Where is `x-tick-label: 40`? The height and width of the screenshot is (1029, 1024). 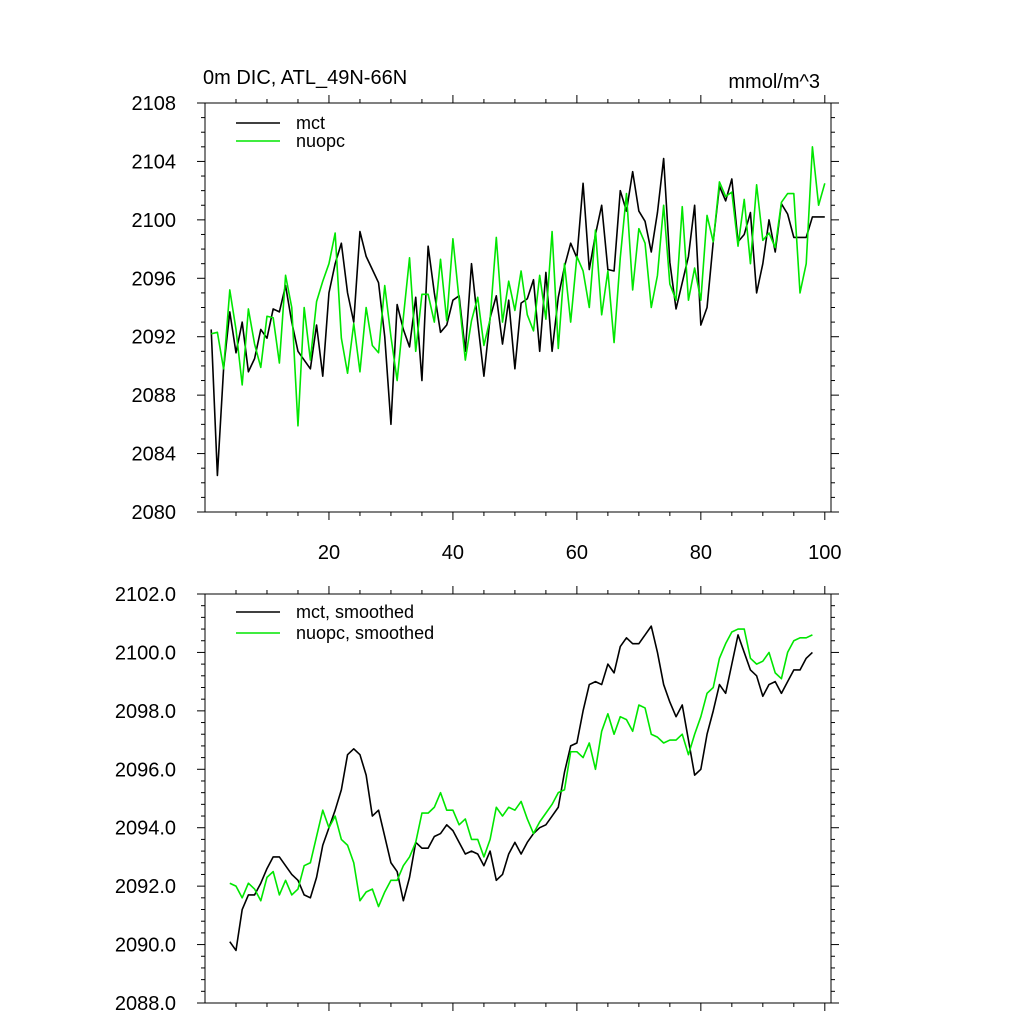
x-tick-label: 40 is located at coordinates (453, 553).